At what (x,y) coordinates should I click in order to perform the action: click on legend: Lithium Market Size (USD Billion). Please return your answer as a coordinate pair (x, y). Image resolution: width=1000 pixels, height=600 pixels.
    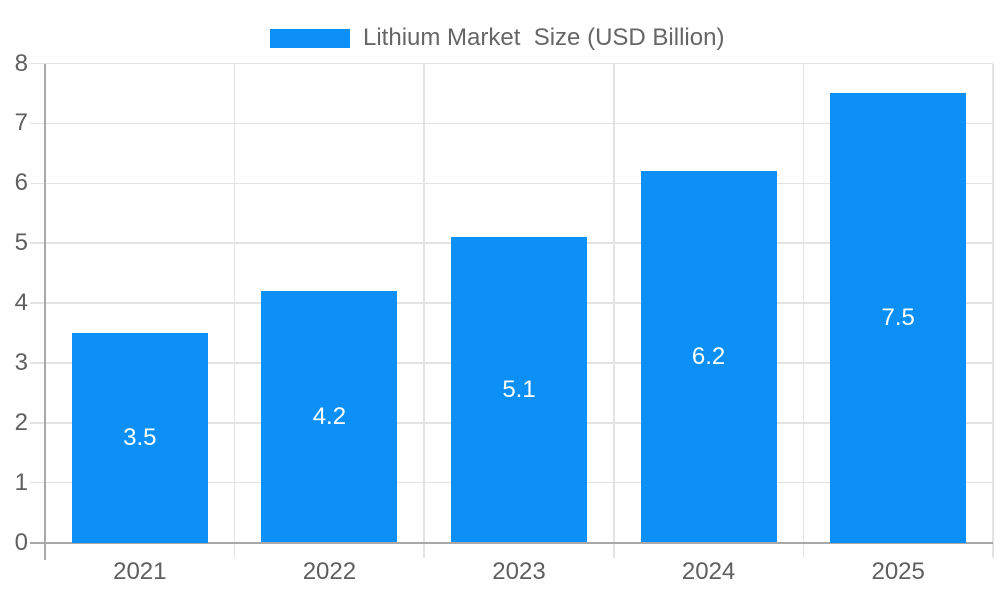
    Looking at the image, I should click on (497, 38).